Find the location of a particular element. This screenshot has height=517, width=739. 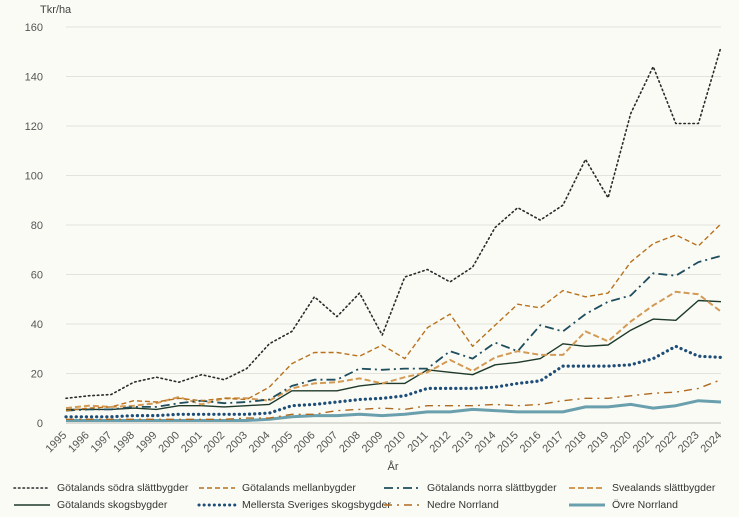

x-tick-label: 2022 is located at coordinates (666, 442).